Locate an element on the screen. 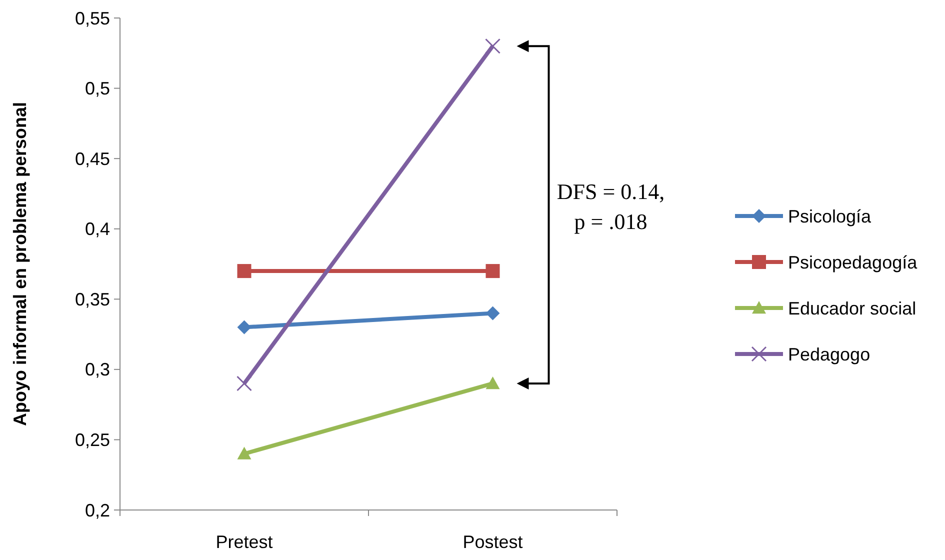  y-tick-label: 0,3 is located at coordinates (97, 370).